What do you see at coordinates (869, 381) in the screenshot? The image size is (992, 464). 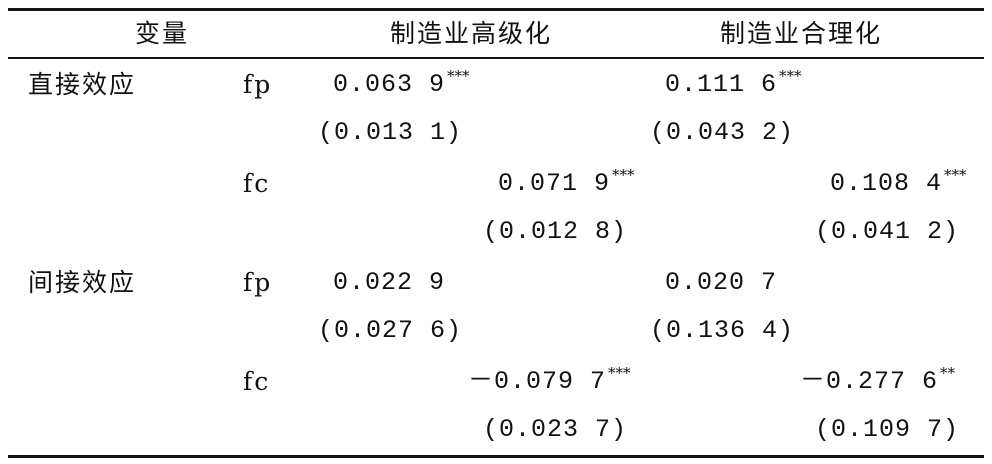 I see `coefficient: －0.277 6` at bounding box center [869, 381].